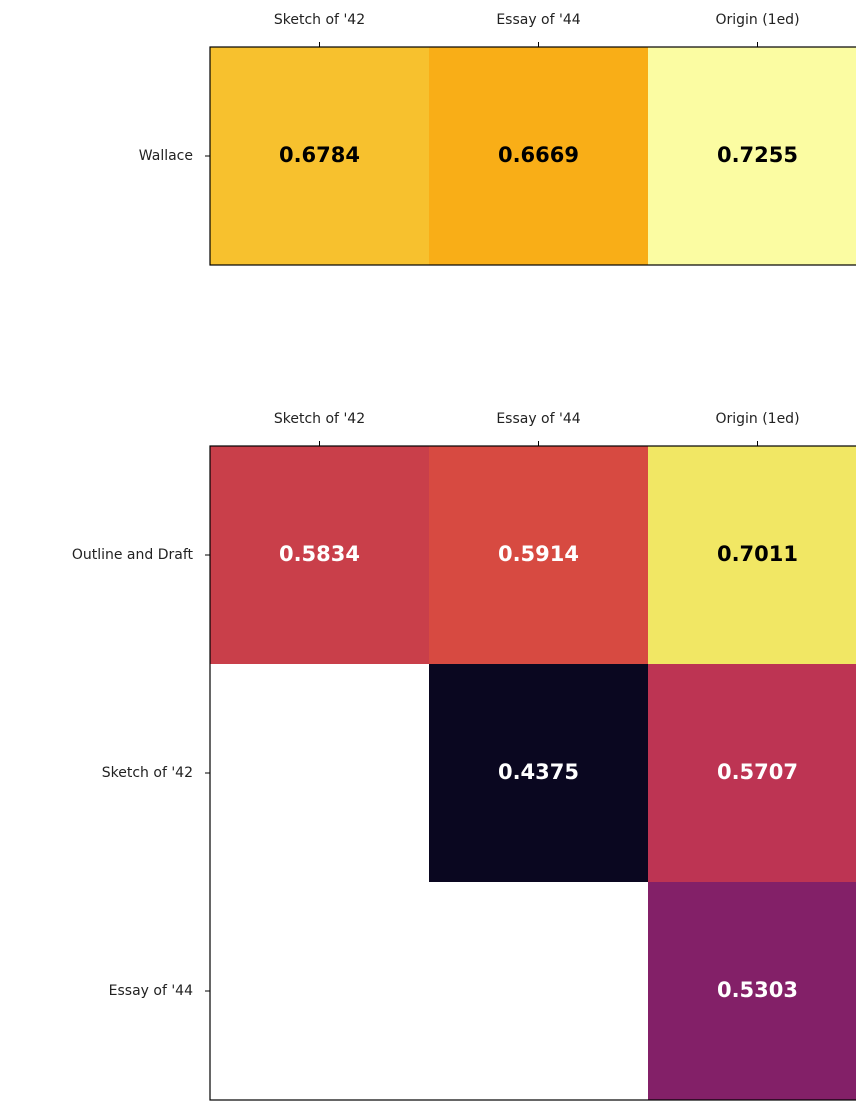  I want to click on y-tick-label: Outline and Draft, so click(133, 555).